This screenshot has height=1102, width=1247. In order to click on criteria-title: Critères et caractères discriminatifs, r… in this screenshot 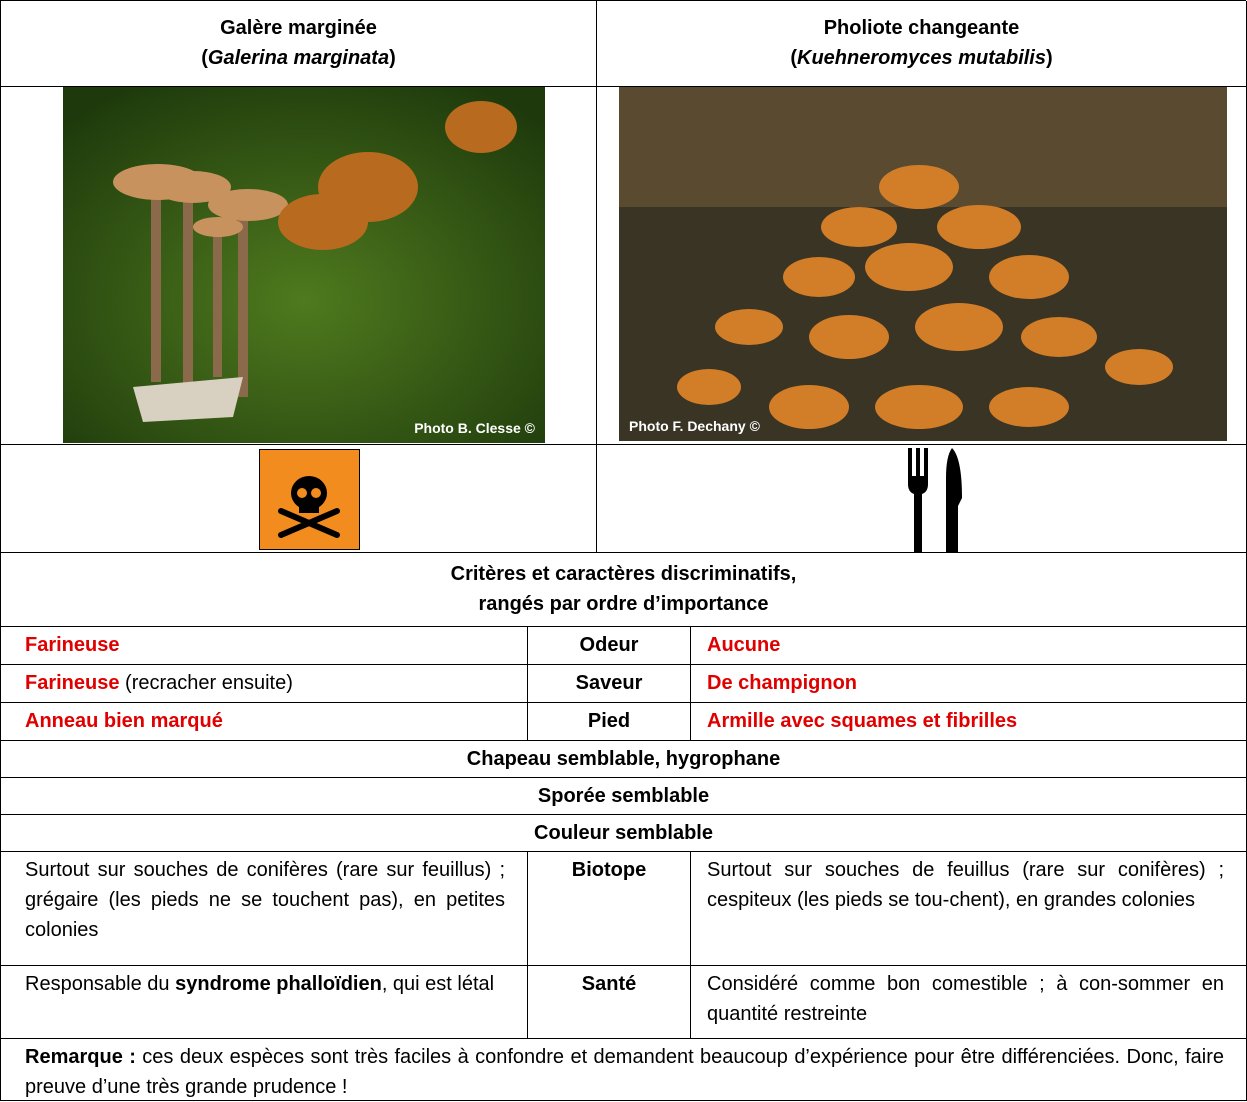, I will do `click(624, 590)`.